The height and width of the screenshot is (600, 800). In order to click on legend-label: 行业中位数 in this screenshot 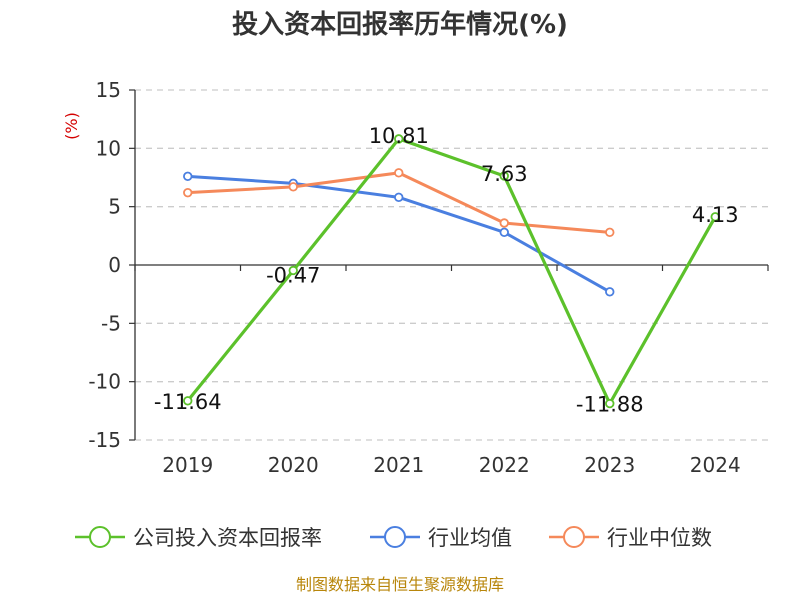, I will do `click(659, 538)`.